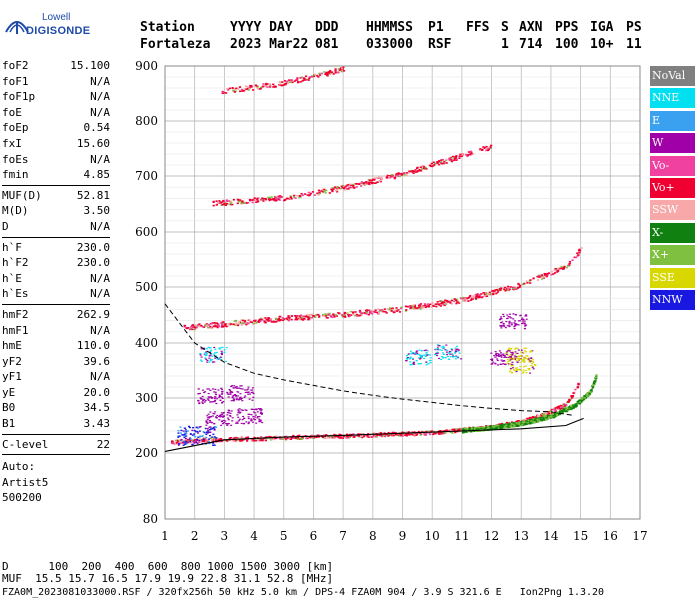 The width and height of the screenshot is (700, 600). Describe the element at coordinates (672, 210) in the screenshot. I see `legend-entry: SSW` at that location.